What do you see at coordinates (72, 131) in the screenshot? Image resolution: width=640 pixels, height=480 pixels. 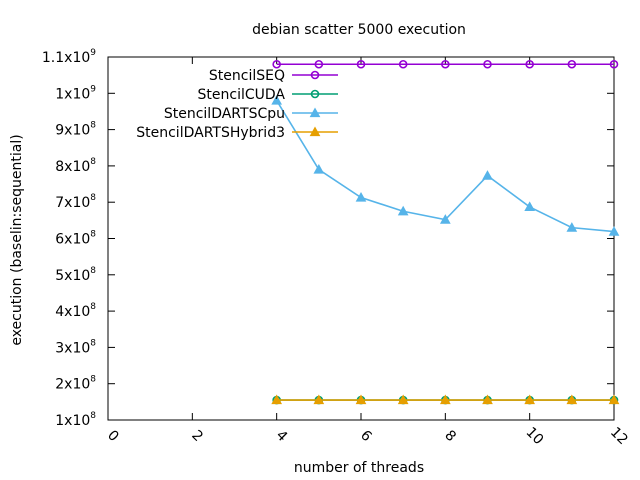 I see `y-tick-mantissa: 9x10` at bounding box center [72, 131].